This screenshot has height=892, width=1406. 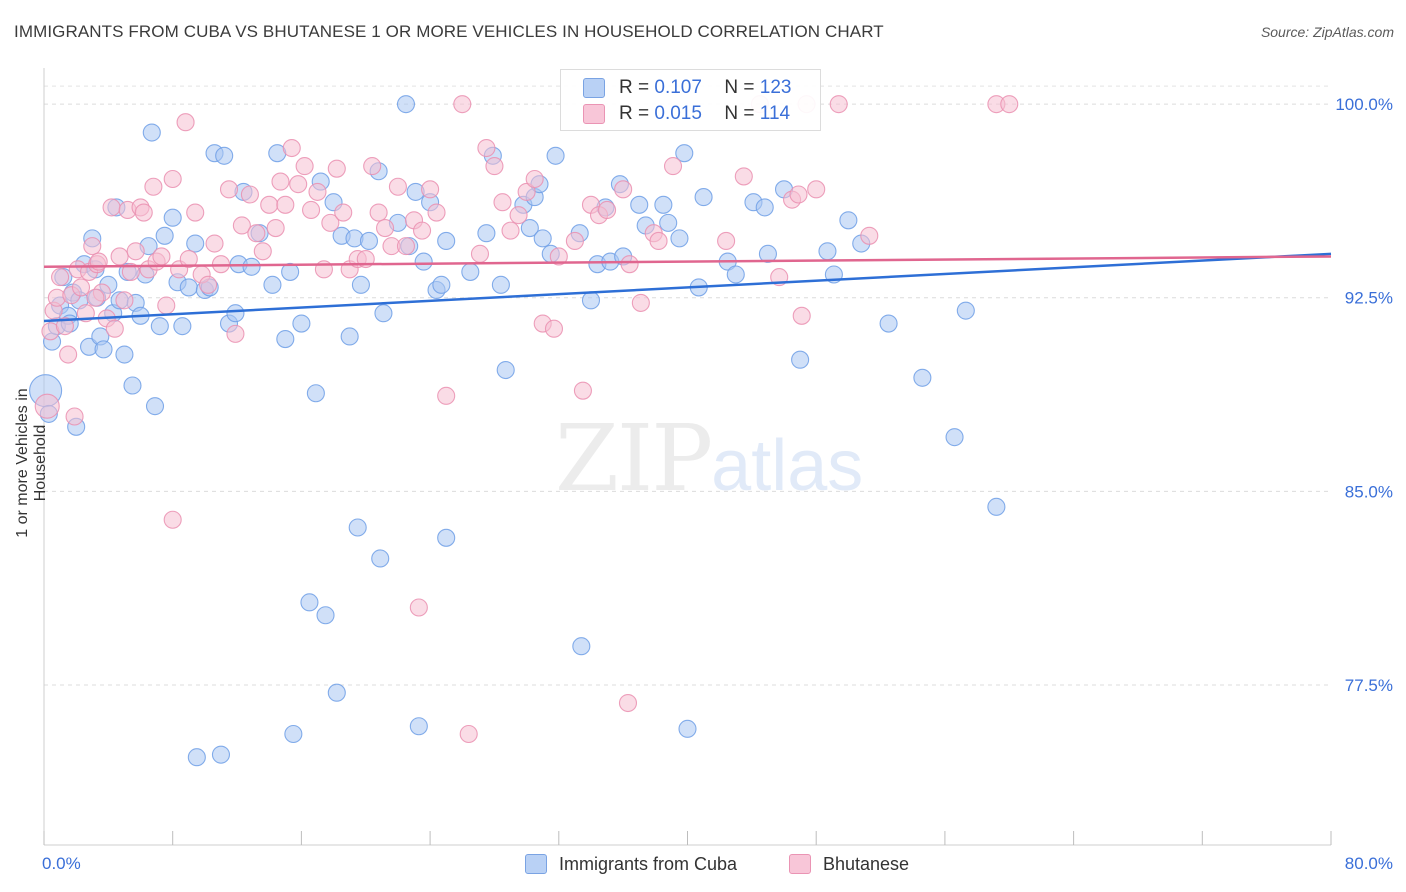 What do you see at coordinates (634, 113) in the screenshot?
I see `legend-r-label: R =` at bounding box center [634, 113].